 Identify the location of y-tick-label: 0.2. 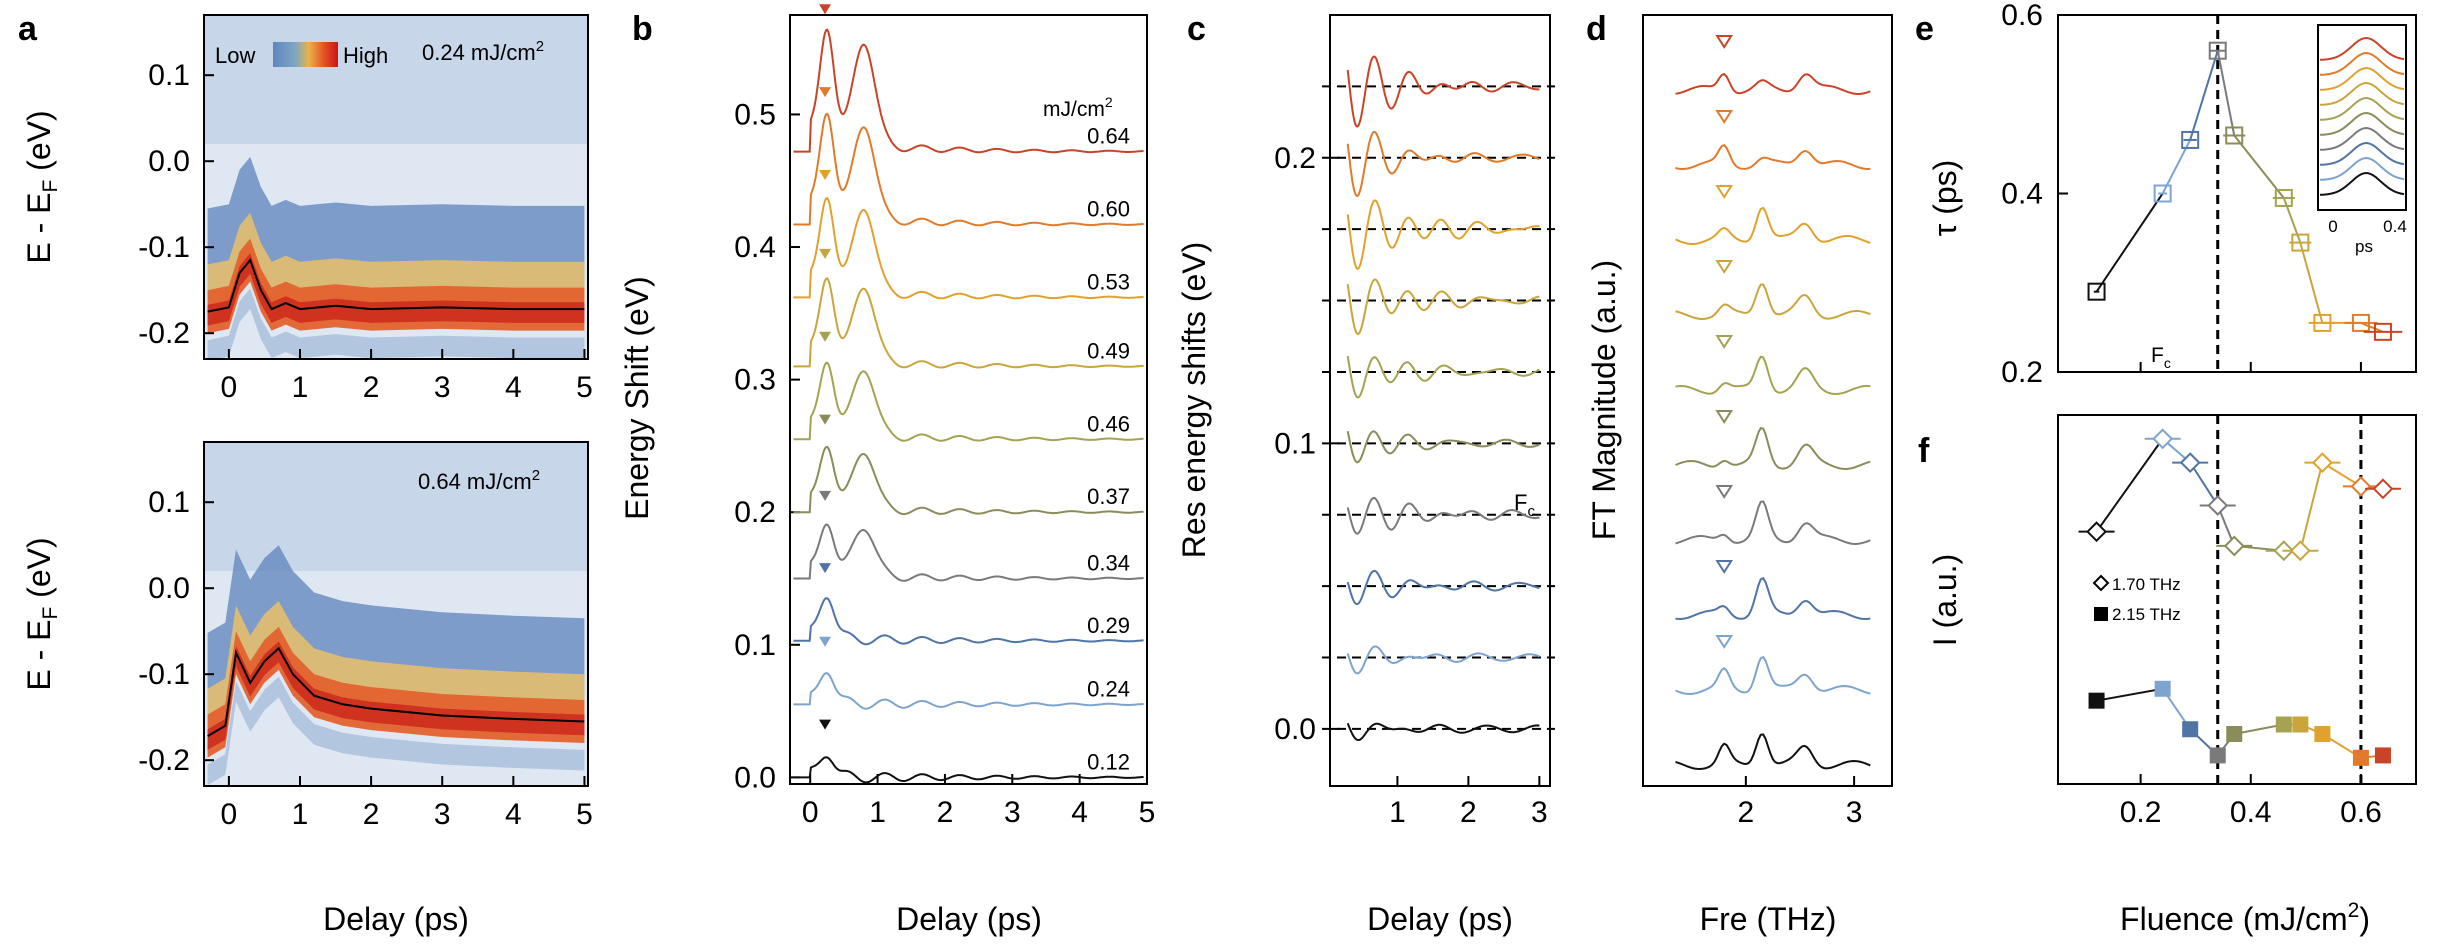
(2022, 372).